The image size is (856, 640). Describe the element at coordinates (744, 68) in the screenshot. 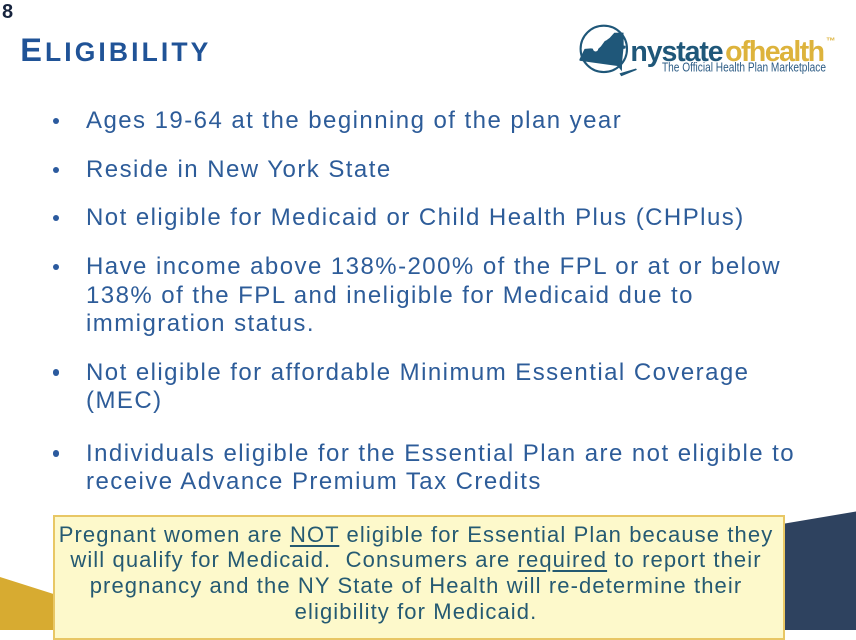

I see `svg-text:The Official Health Plan Marke: The Official Health Plan Marketplace` at that location.